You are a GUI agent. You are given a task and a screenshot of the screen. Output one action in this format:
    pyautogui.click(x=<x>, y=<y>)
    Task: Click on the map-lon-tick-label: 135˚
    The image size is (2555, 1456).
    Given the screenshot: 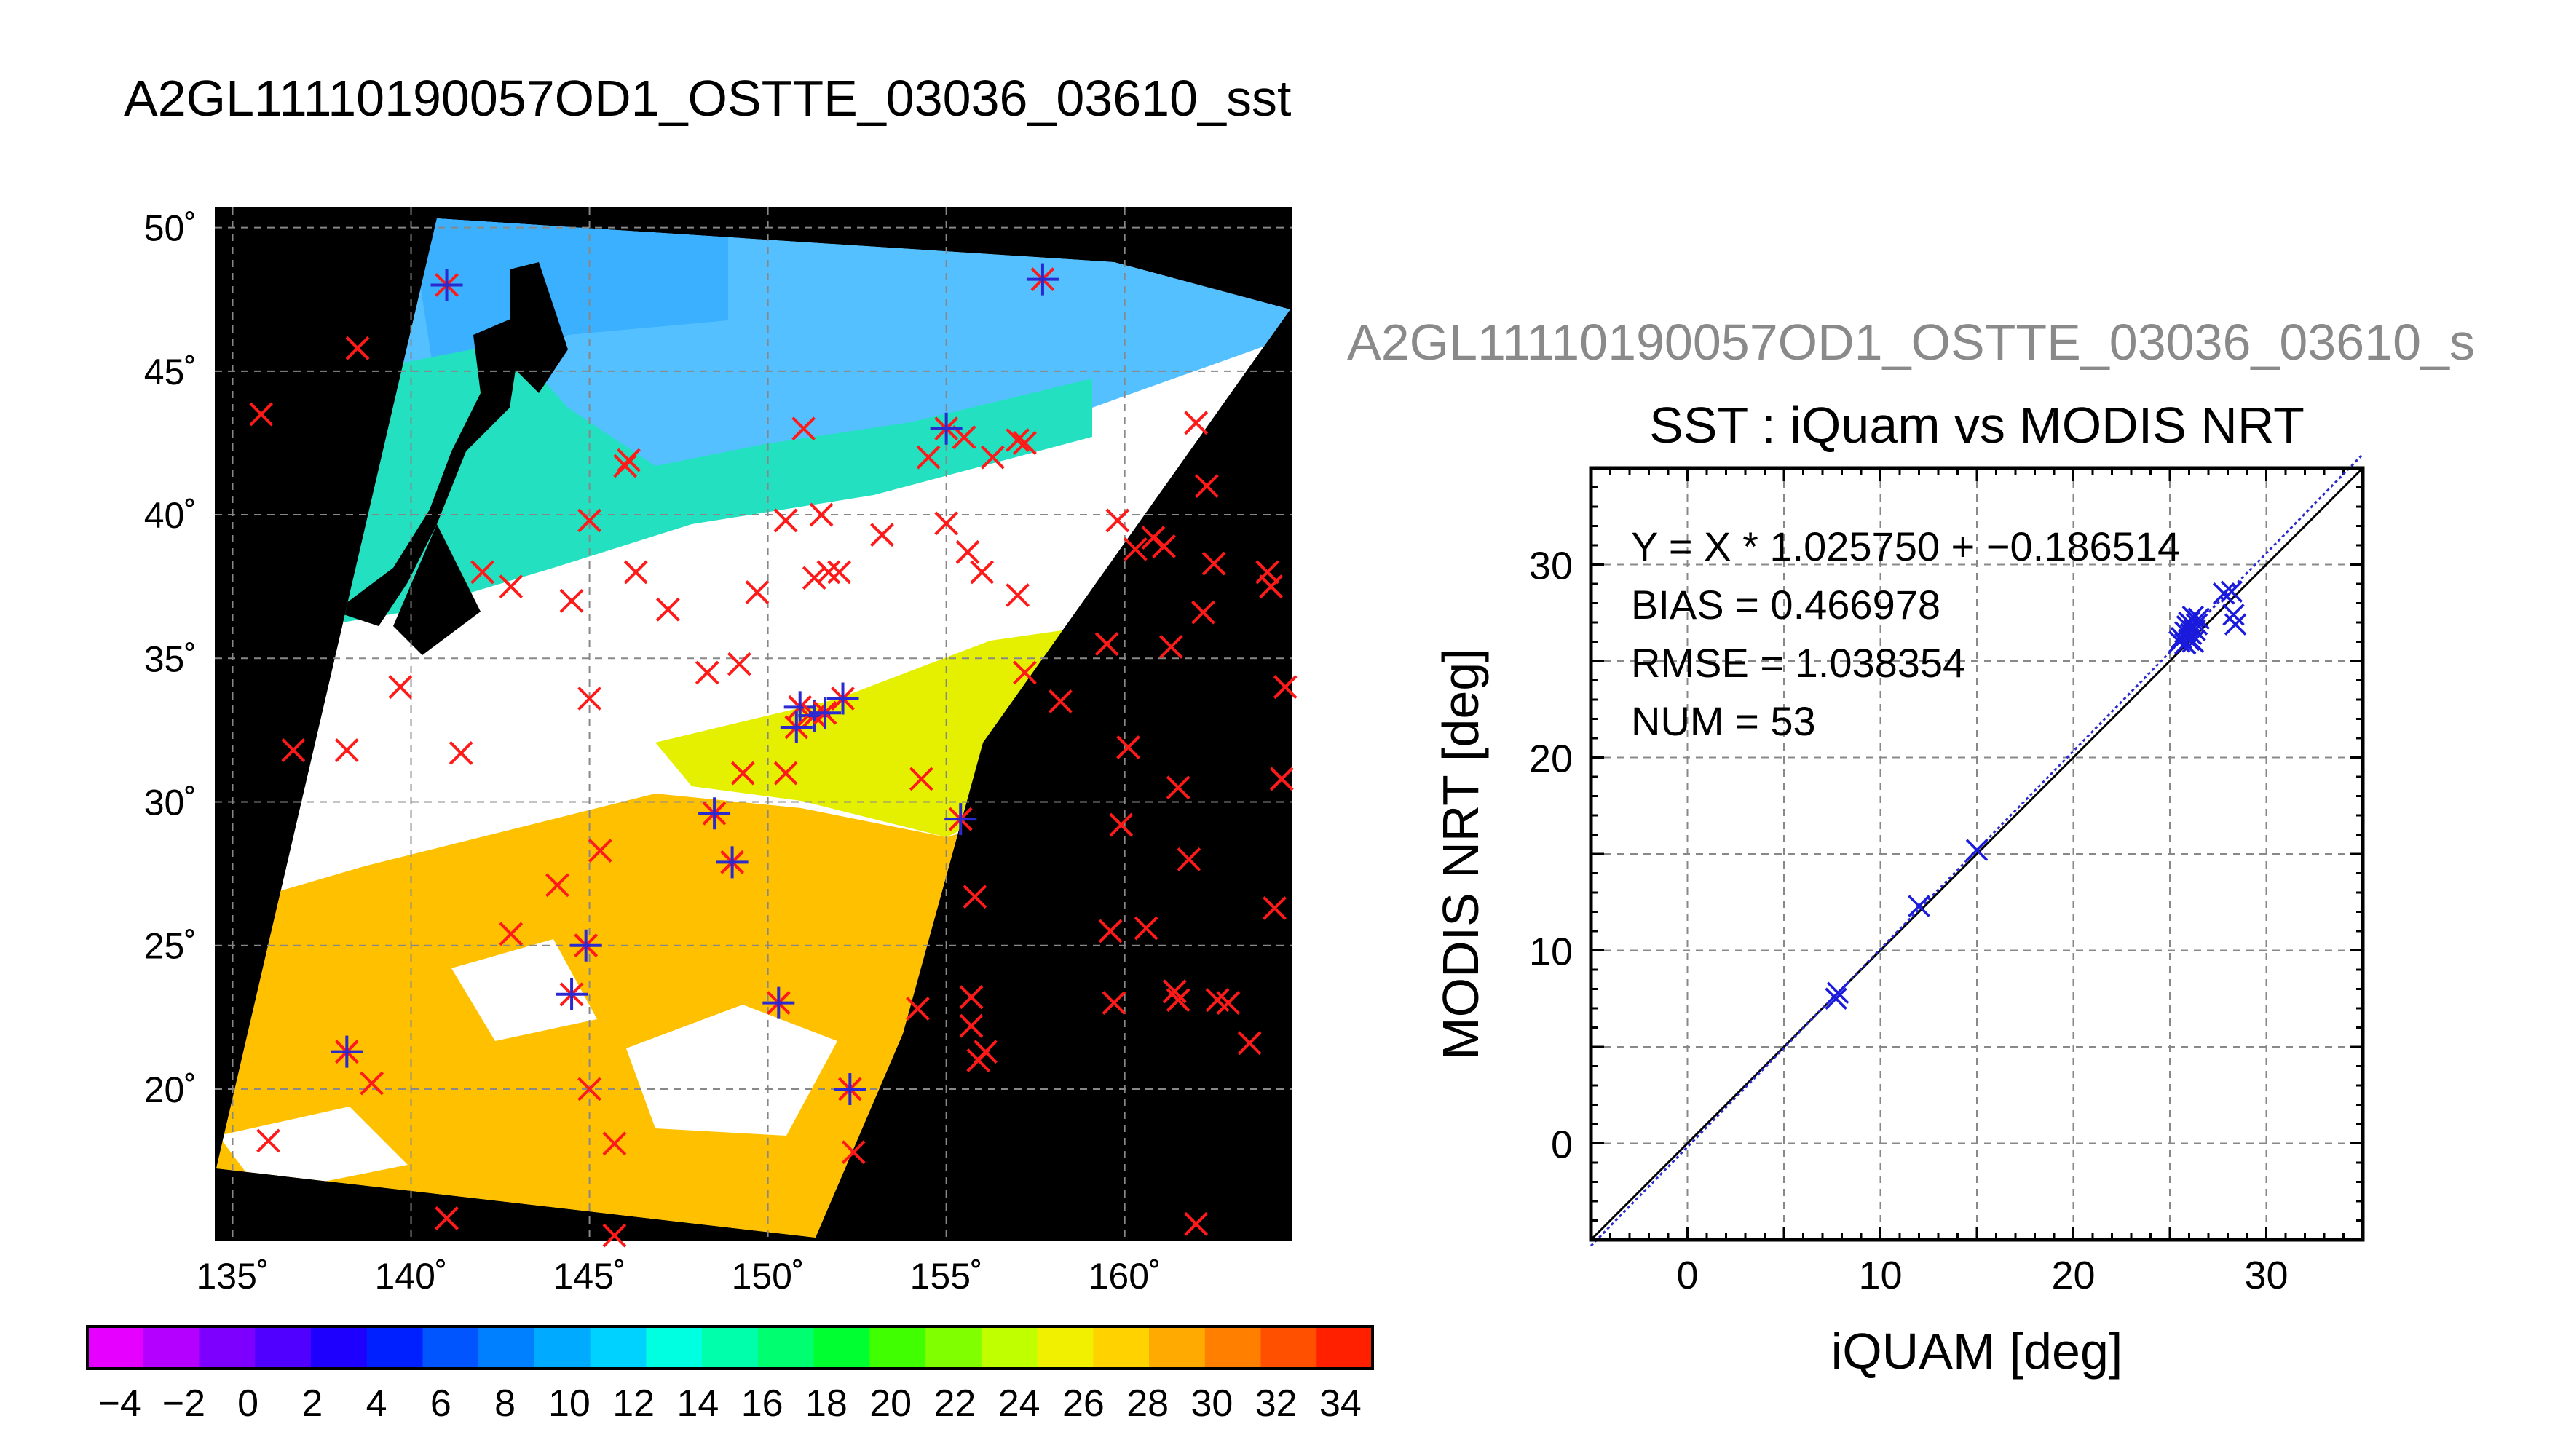 What is the action you would take?
    pyautogui.click(x=232, y=1276)
    